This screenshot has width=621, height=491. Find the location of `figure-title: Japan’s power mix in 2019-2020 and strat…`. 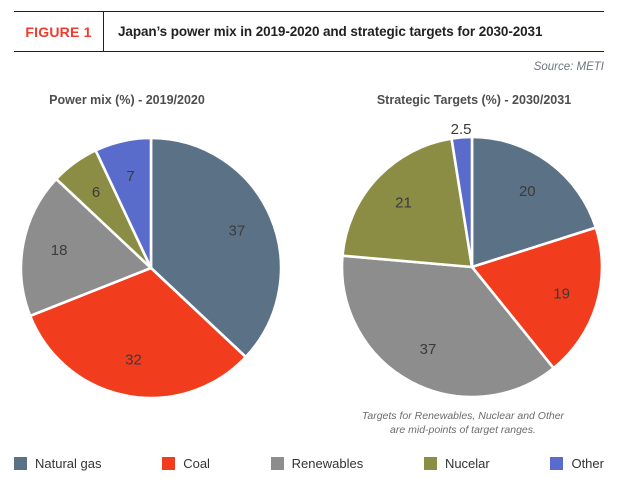

figure-title: Japan’s power mix in 2019-2020 and strat… is located at coordinates (330, 31).